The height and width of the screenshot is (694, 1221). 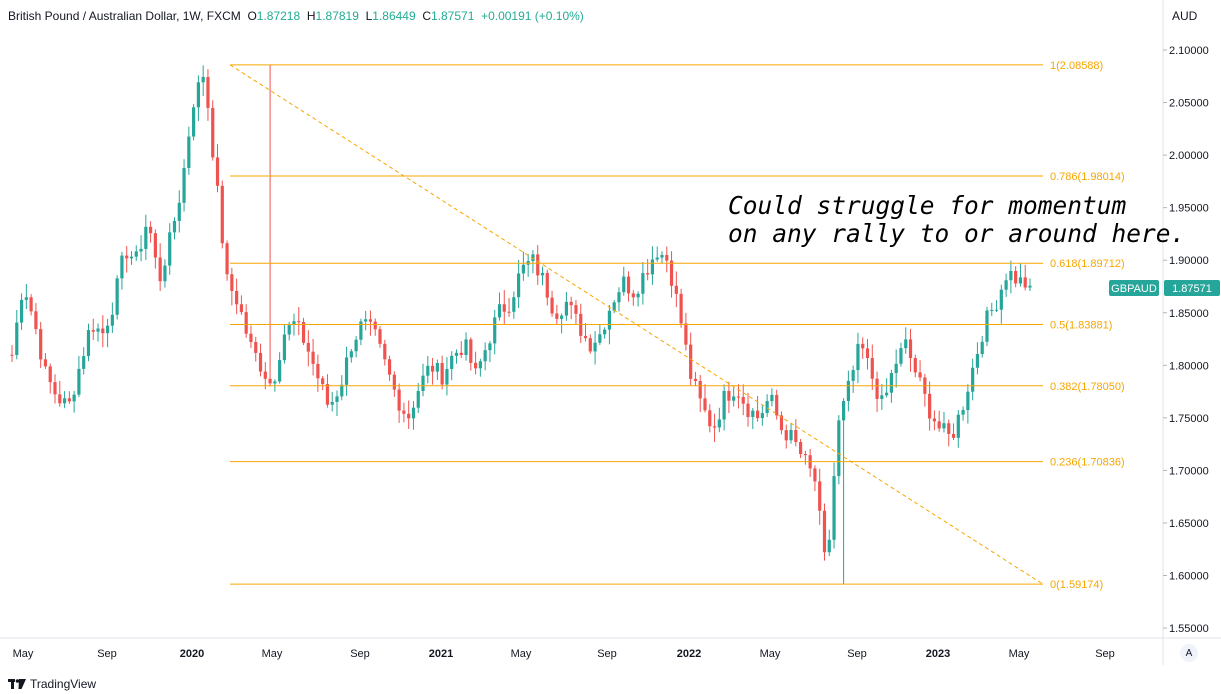 I want to click on auto-scale-button: A, so click(x=1189, y=653).